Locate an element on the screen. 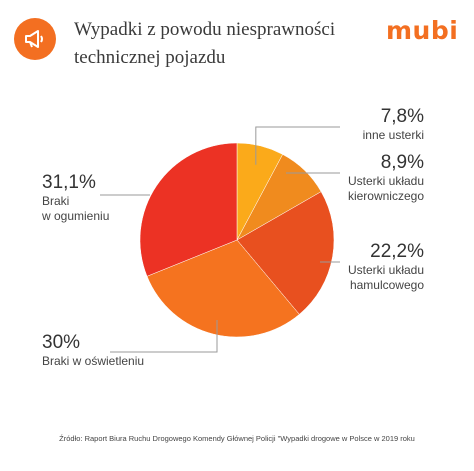 The height and width of the screenshot is (471, 474). category-label-line-1: Braki is located at coordinates (56, 201).